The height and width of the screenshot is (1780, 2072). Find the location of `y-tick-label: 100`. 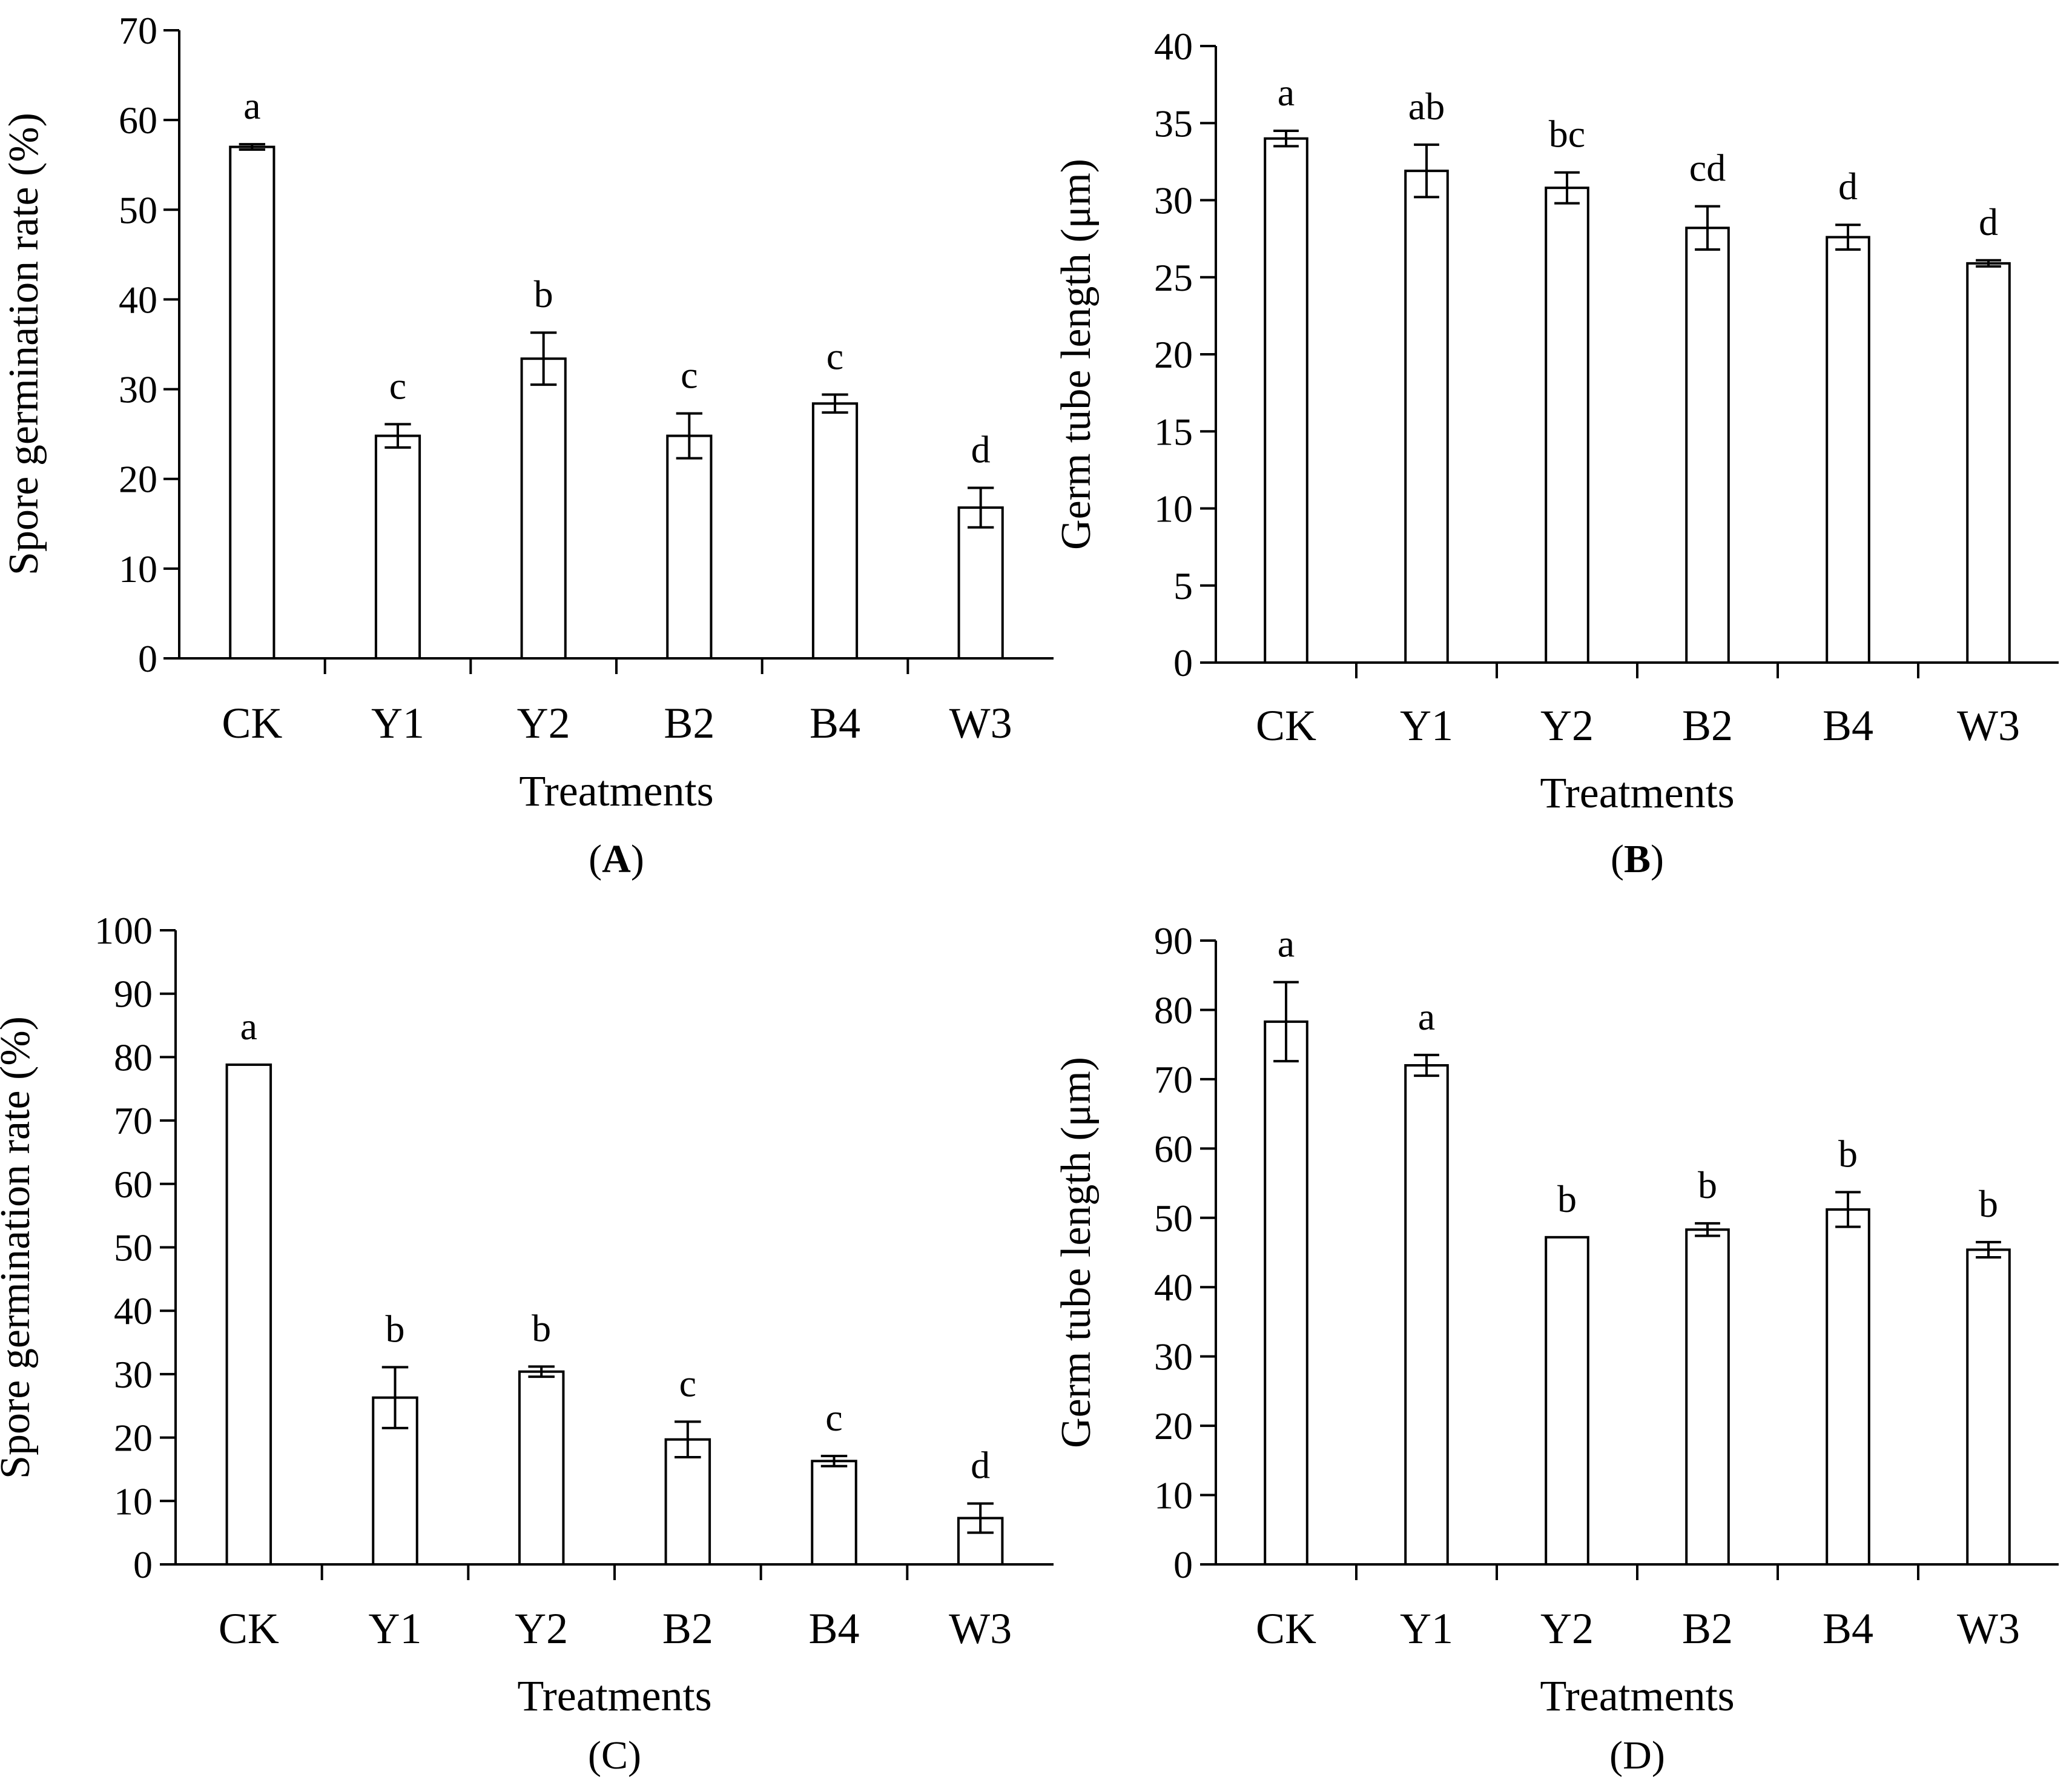

y-tick-label: 100 is located at coordinates (123, 930).